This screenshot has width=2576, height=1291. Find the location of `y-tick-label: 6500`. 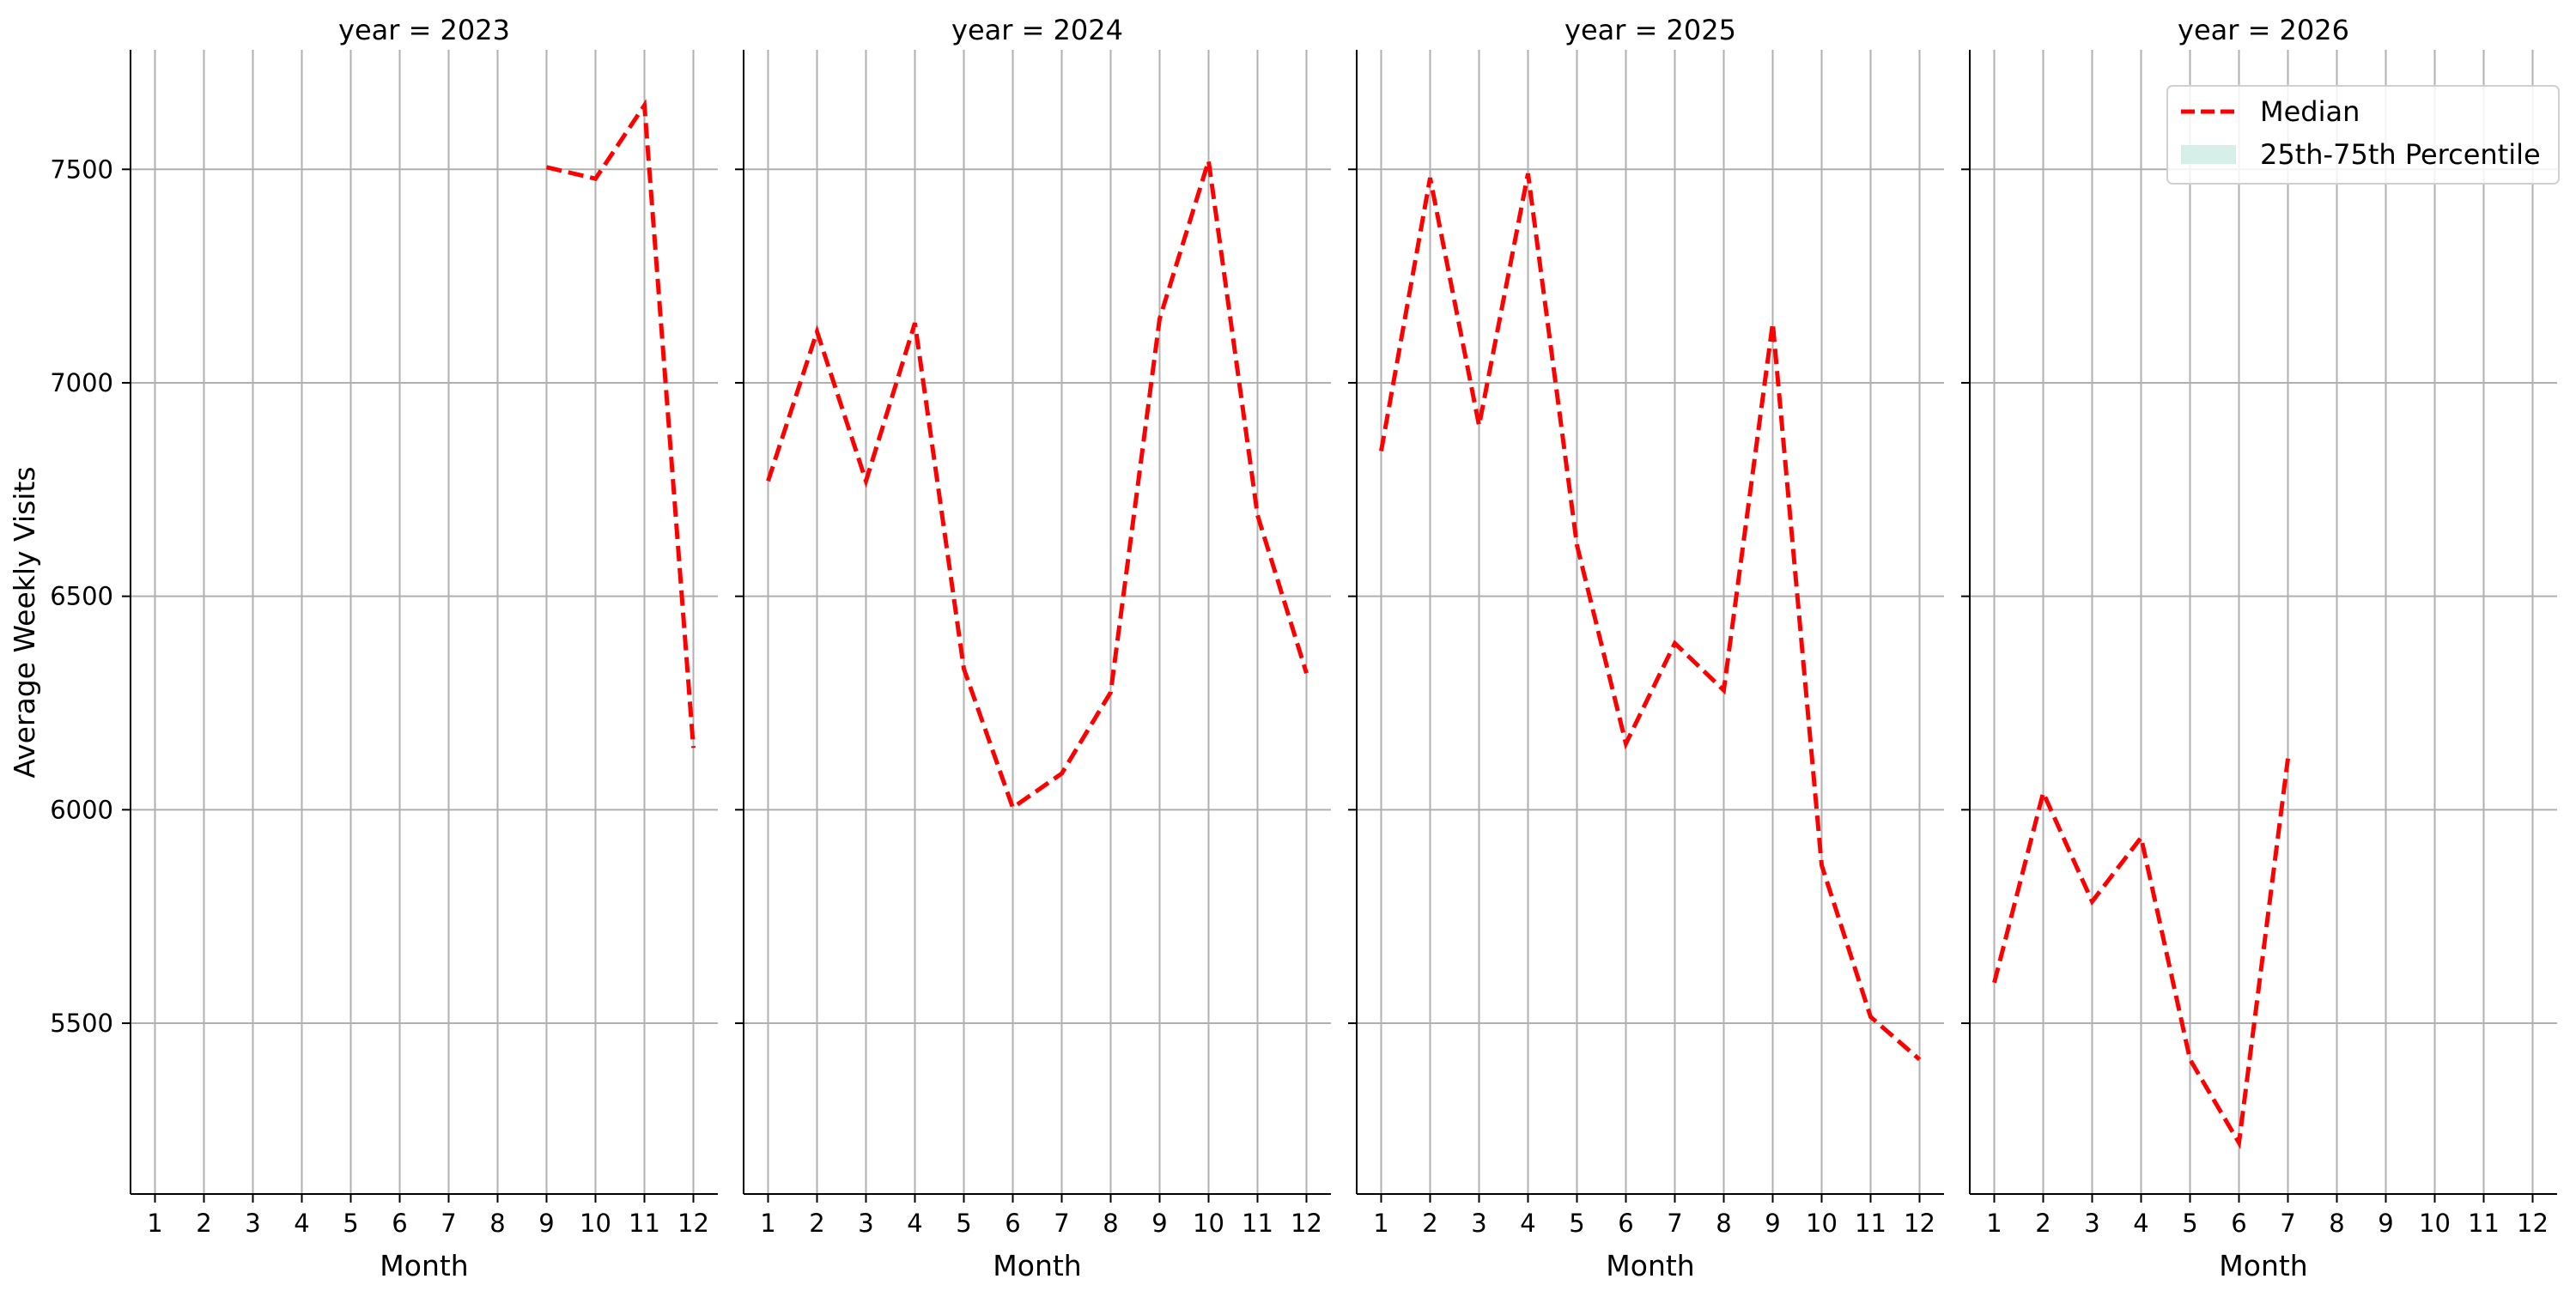

y-tick-label: 6500 is located at coordinates (82, 597).